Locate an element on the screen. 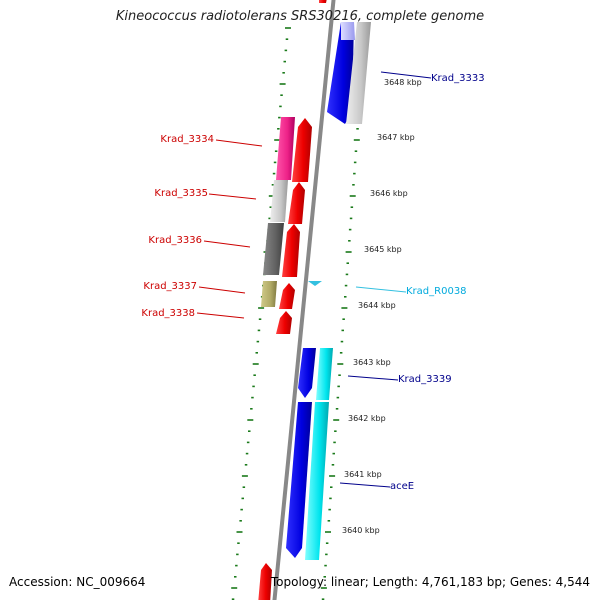 The image size is (600, 600). gene-label-krad-3334: Krad_3334 is located at coordinates (187, 139).